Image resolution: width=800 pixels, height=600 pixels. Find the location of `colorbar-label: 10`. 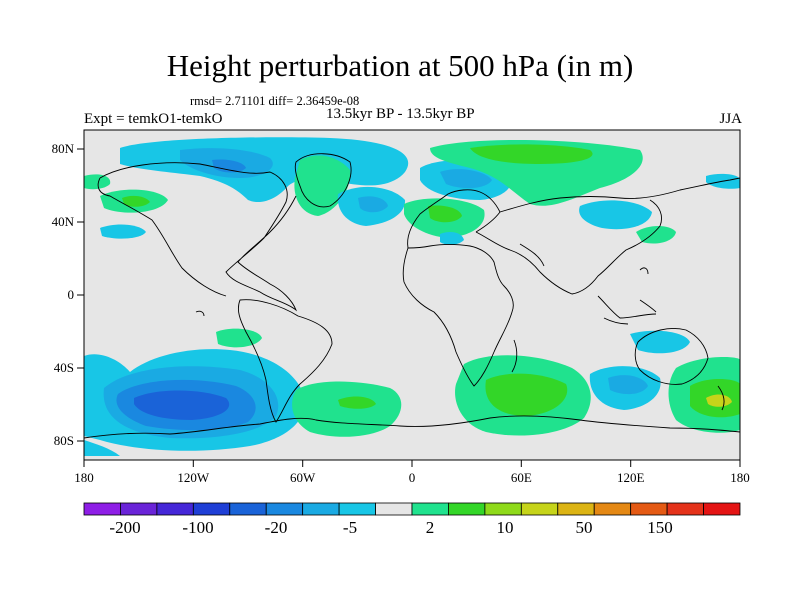

colorbar-label: 10 is located at coordinates (505, 527).